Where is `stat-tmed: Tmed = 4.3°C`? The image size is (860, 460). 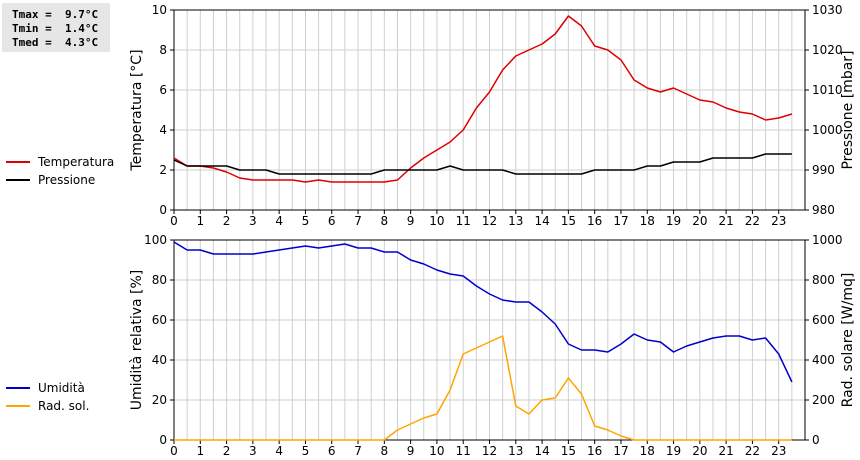 stat-tmed: Tmed = 4.3°C is located at coordinates (55, 42).